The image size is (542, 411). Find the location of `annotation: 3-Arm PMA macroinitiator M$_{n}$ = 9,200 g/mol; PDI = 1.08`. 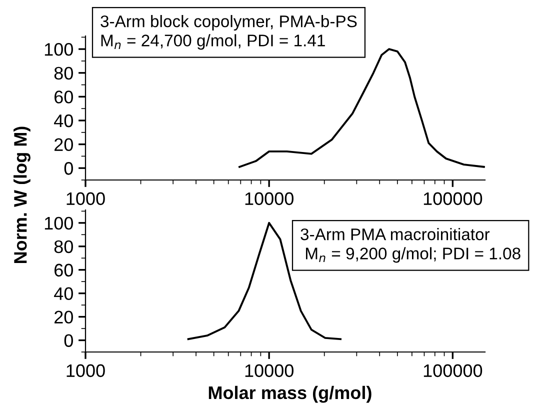

annotation: 3-Arm PMA macroinitiator M$_{n}$ = 9,200 g/mol; PDI = 1.08 is located at coordinates (410, 245).